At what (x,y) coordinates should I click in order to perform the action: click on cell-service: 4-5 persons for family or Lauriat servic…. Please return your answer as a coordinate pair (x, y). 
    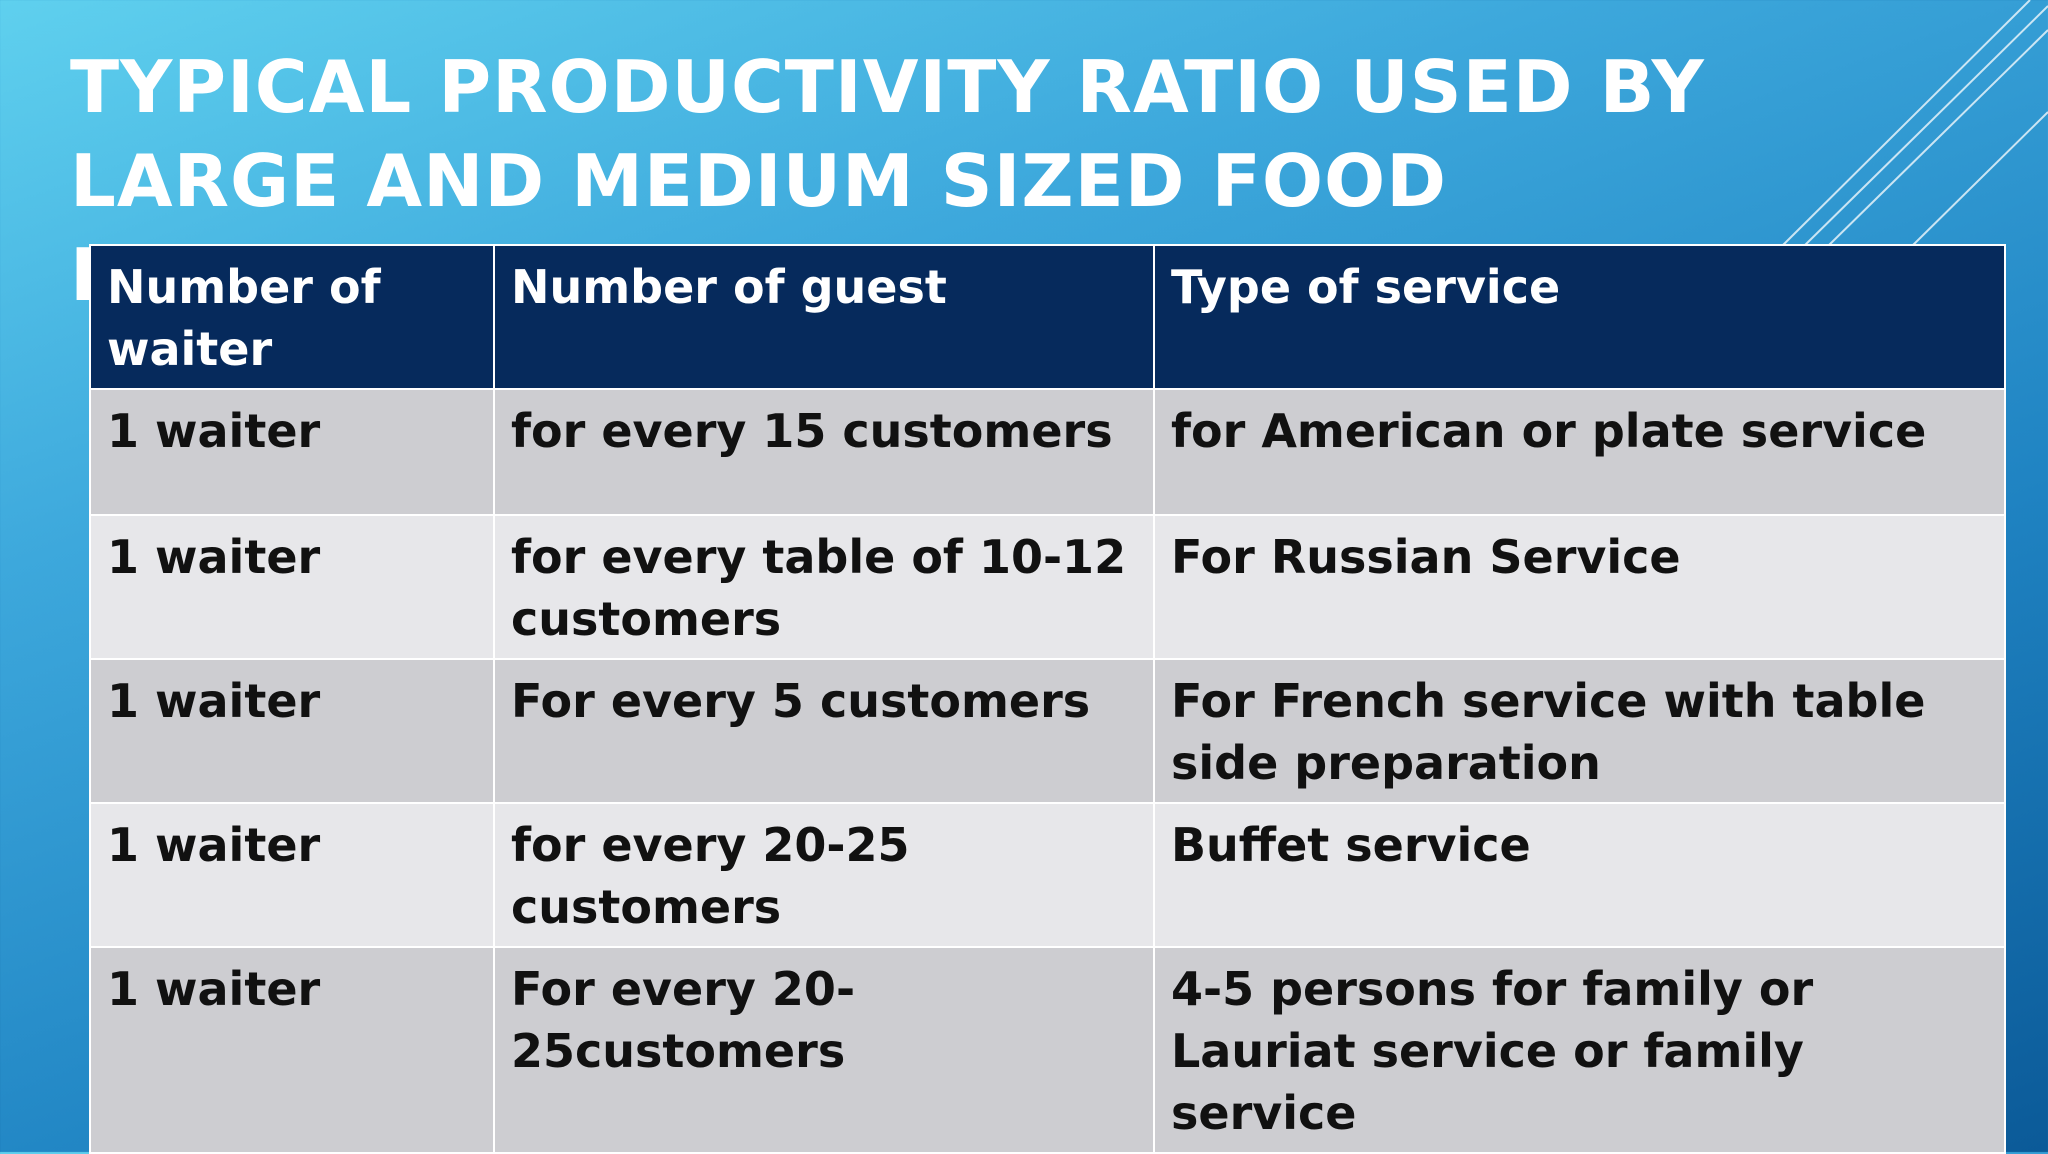
    Looking at the image, I should click on (1579, 1050).